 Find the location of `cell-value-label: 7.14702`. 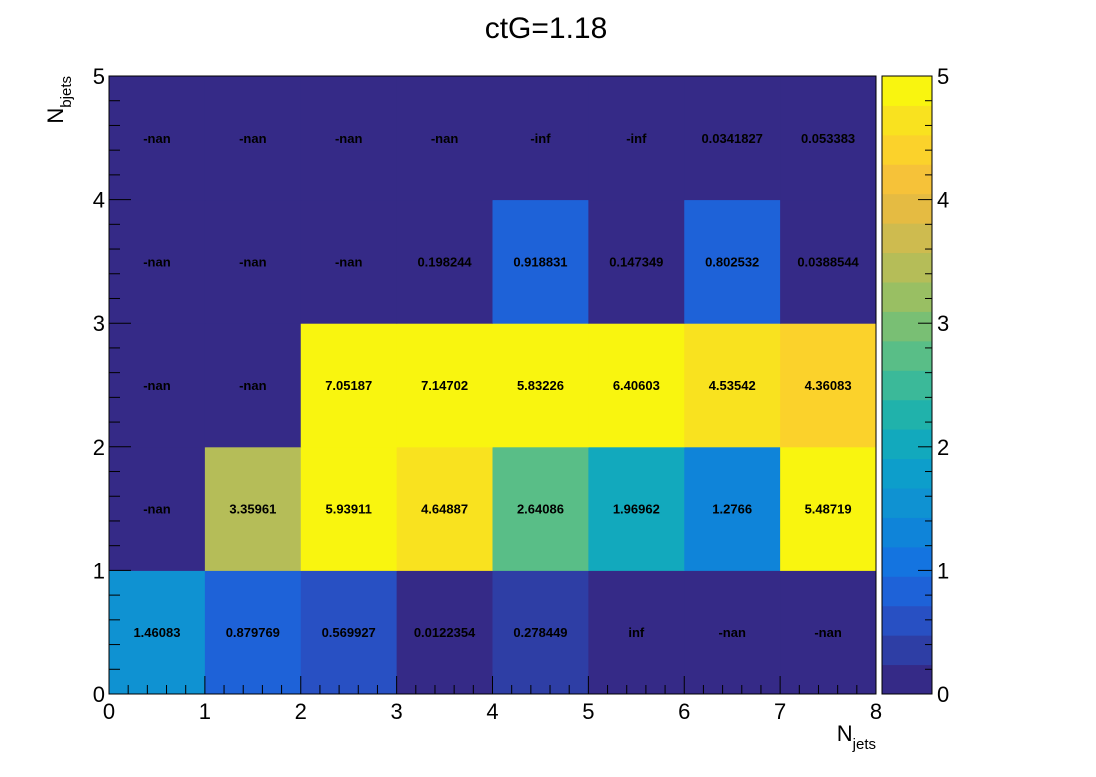

cell-value-label: 7.14702 is located at coordinates (444, 385).